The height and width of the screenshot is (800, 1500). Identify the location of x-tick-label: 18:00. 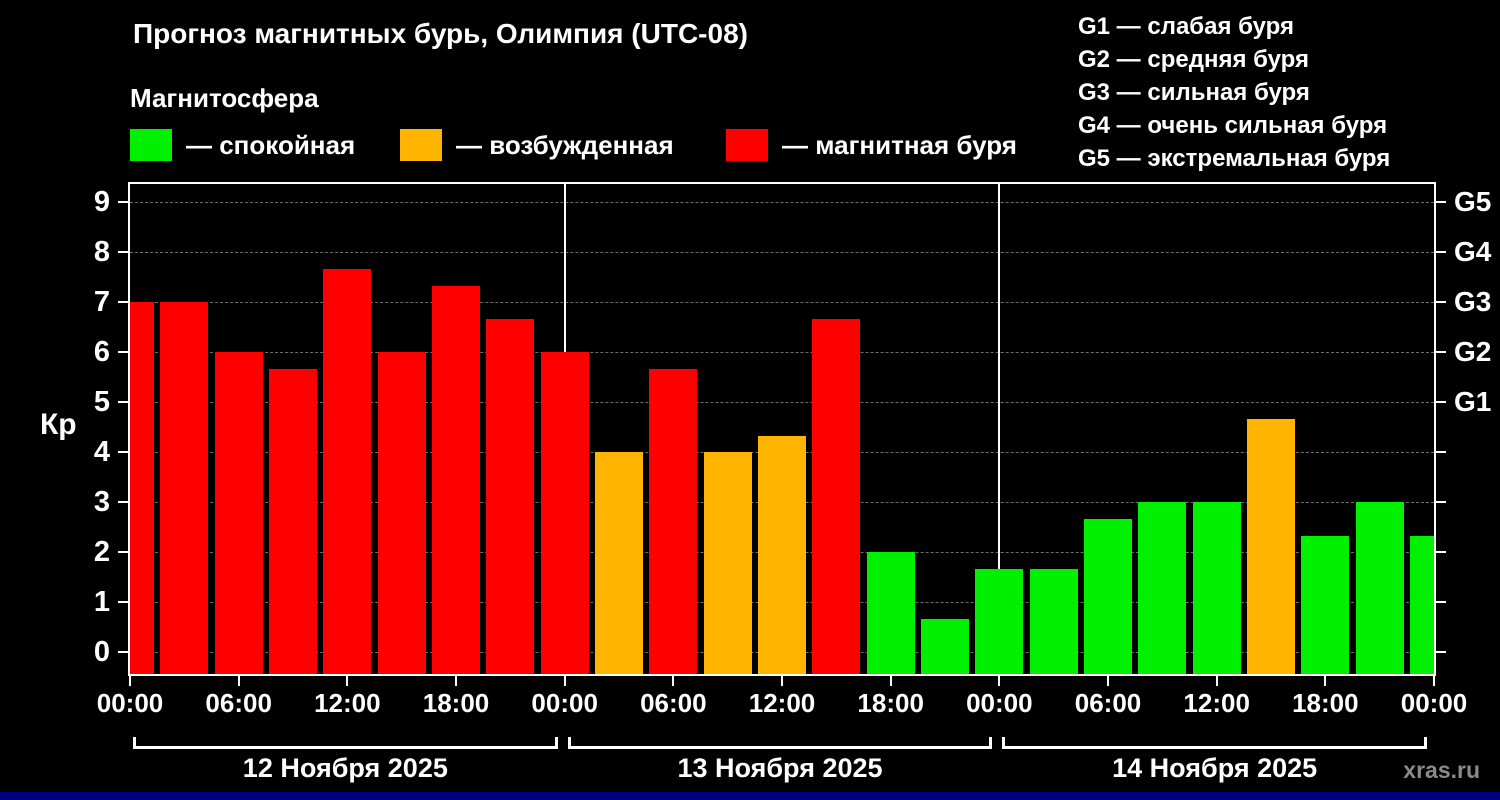
(890, 703).